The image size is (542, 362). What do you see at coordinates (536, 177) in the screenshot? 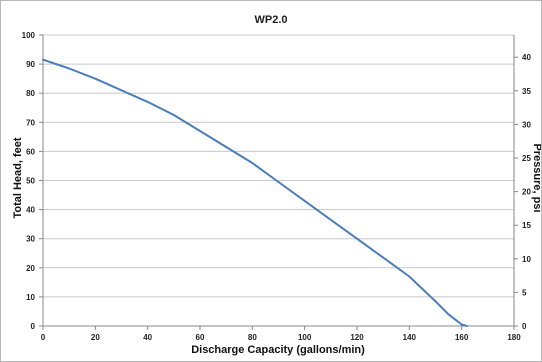
I see `y2-axis-title: Pressure, psi` at bounding box center [536, 177].